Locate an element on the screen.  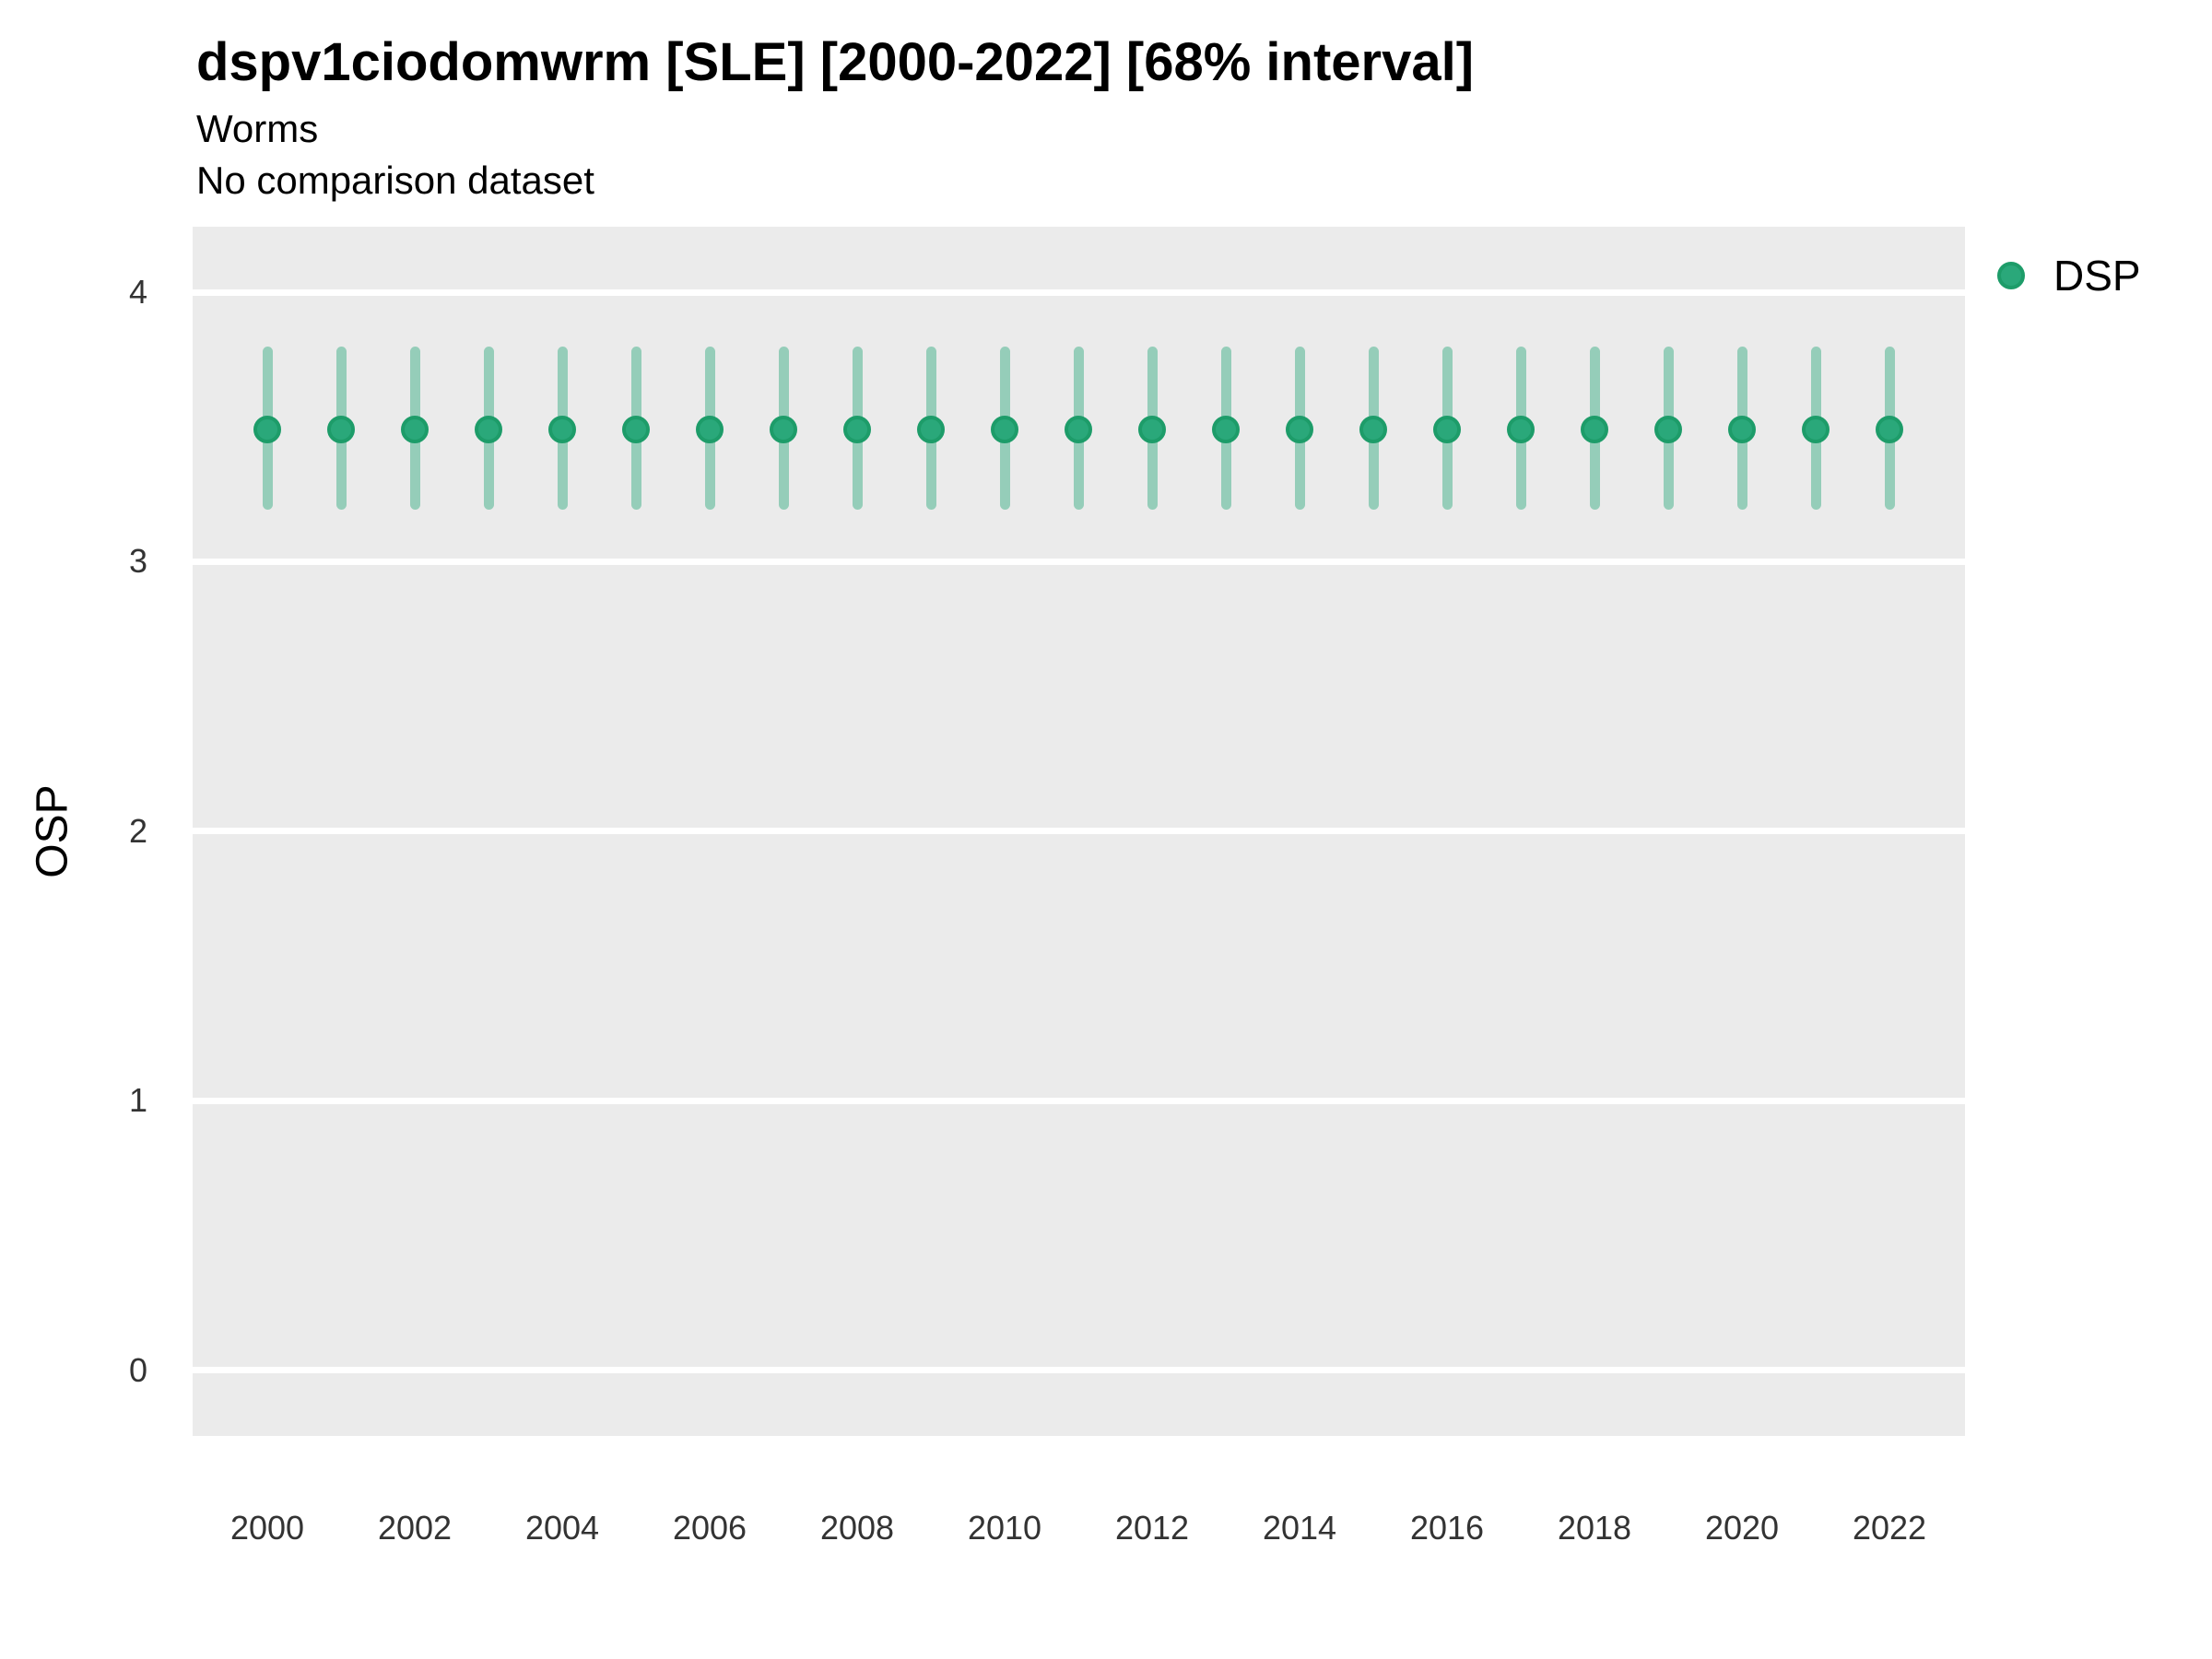
y-axis-title: OSP is located at coordinates (52, 831).